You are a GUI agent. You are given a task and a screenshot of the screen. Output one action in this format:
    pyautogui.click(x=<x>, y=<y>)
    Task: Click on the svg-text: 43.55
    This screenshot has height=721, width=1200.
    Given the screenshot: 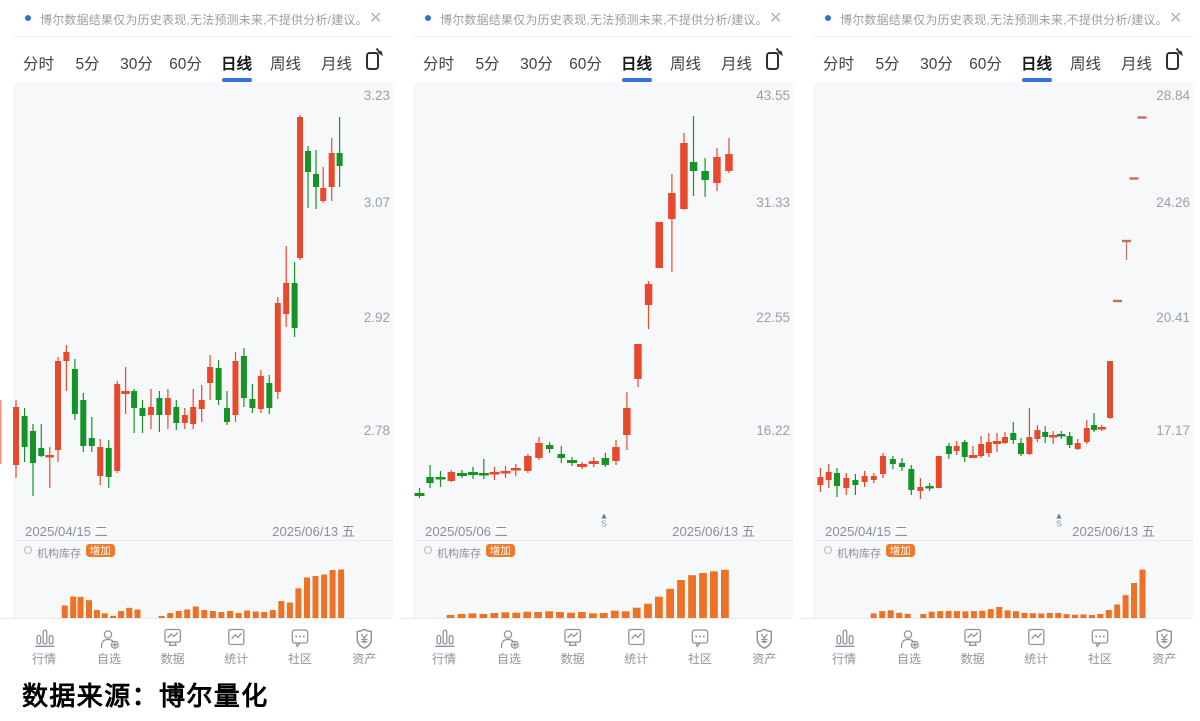 What is the action you would take?
    pyautogui.click(x=773, y=95)
    